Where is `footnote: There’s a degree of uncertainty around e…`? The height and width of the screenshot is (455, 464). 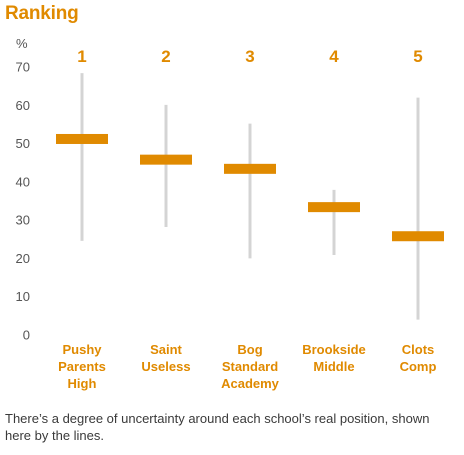
footnote: There’s a degree of uncertainty around e… is located at coordinates (217, 427).